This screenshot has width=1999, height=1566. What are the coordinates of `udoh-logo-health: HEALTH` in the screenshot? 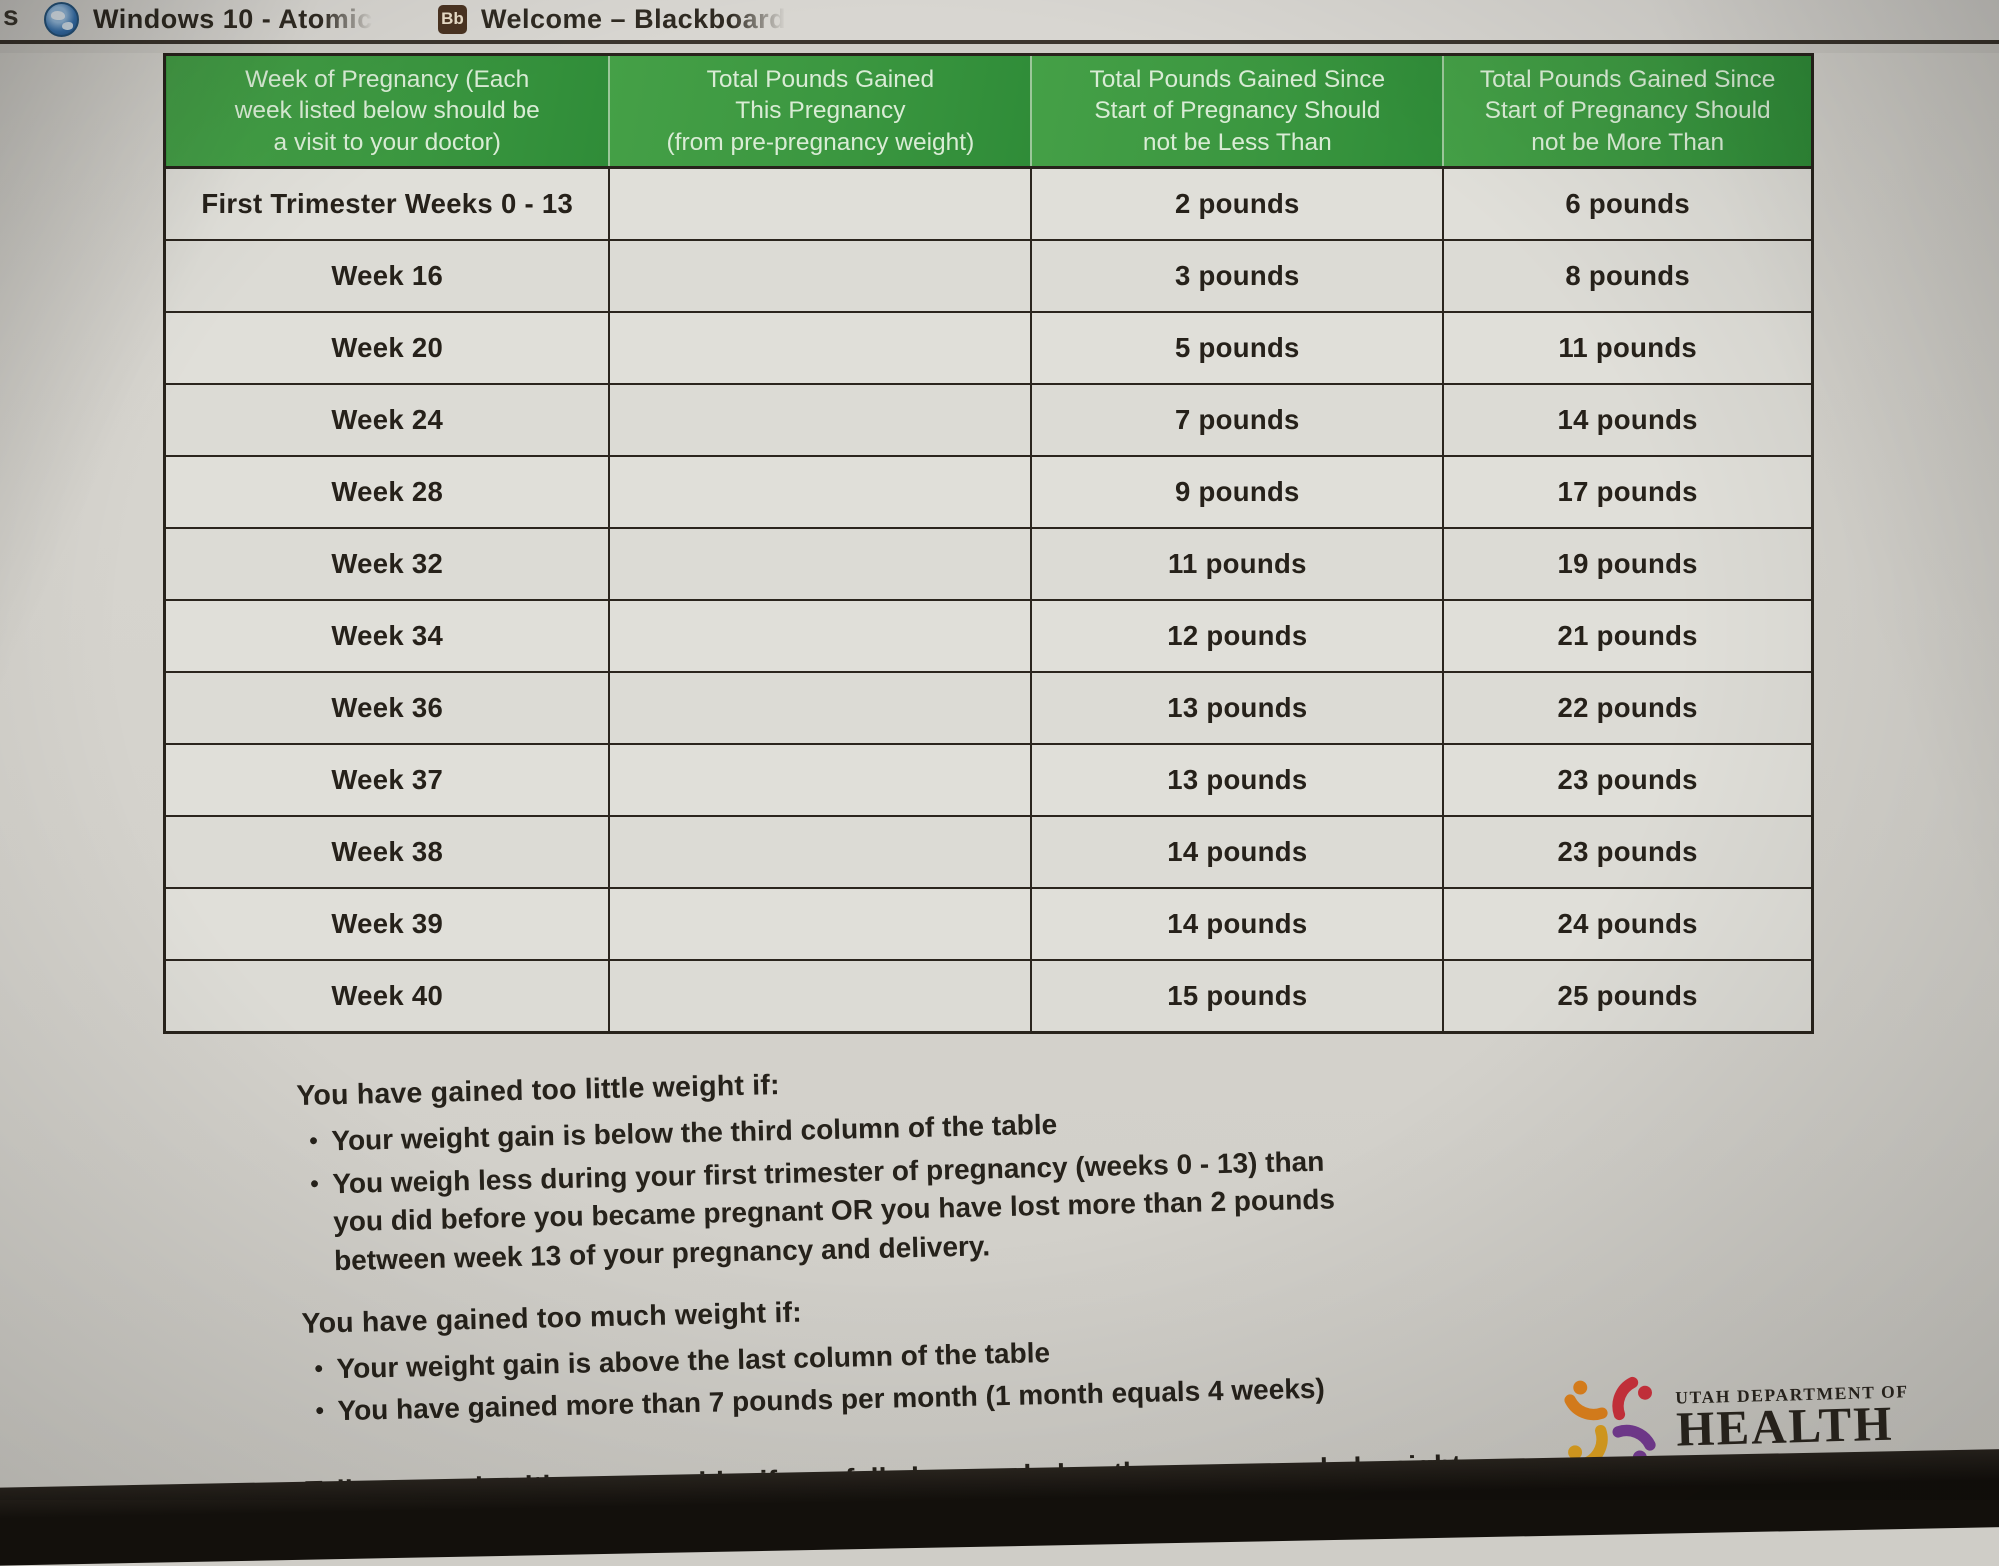 It's located at (1784, 1426).